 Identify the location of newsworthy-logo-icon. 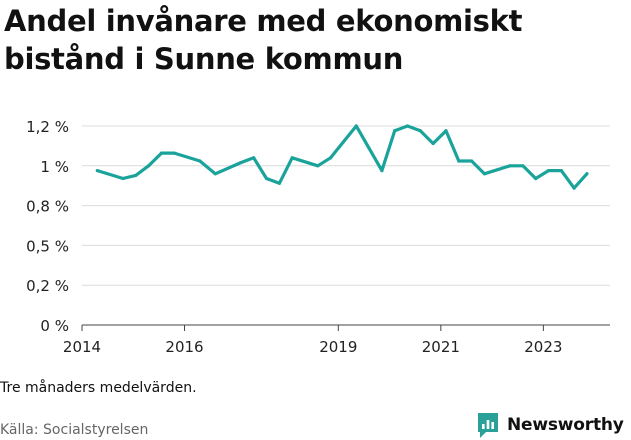
(488, 425).